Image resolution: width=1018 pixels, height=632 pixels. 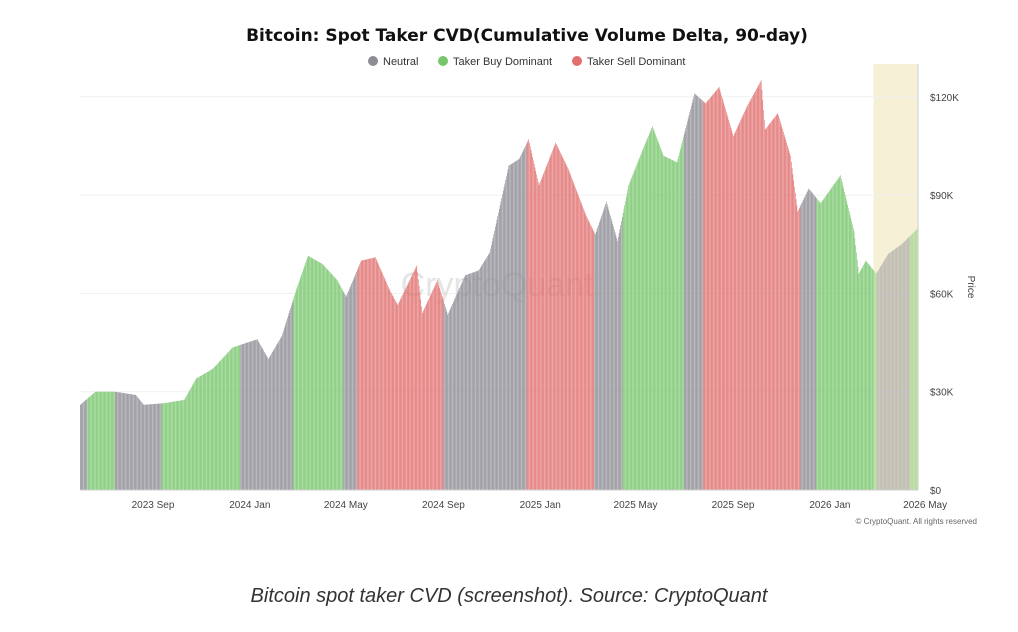 What do you see at coordinates (249, 505) in the screenshot?
I see `x-tick-label: 2024 Jan` at bounding box center [249, 505].